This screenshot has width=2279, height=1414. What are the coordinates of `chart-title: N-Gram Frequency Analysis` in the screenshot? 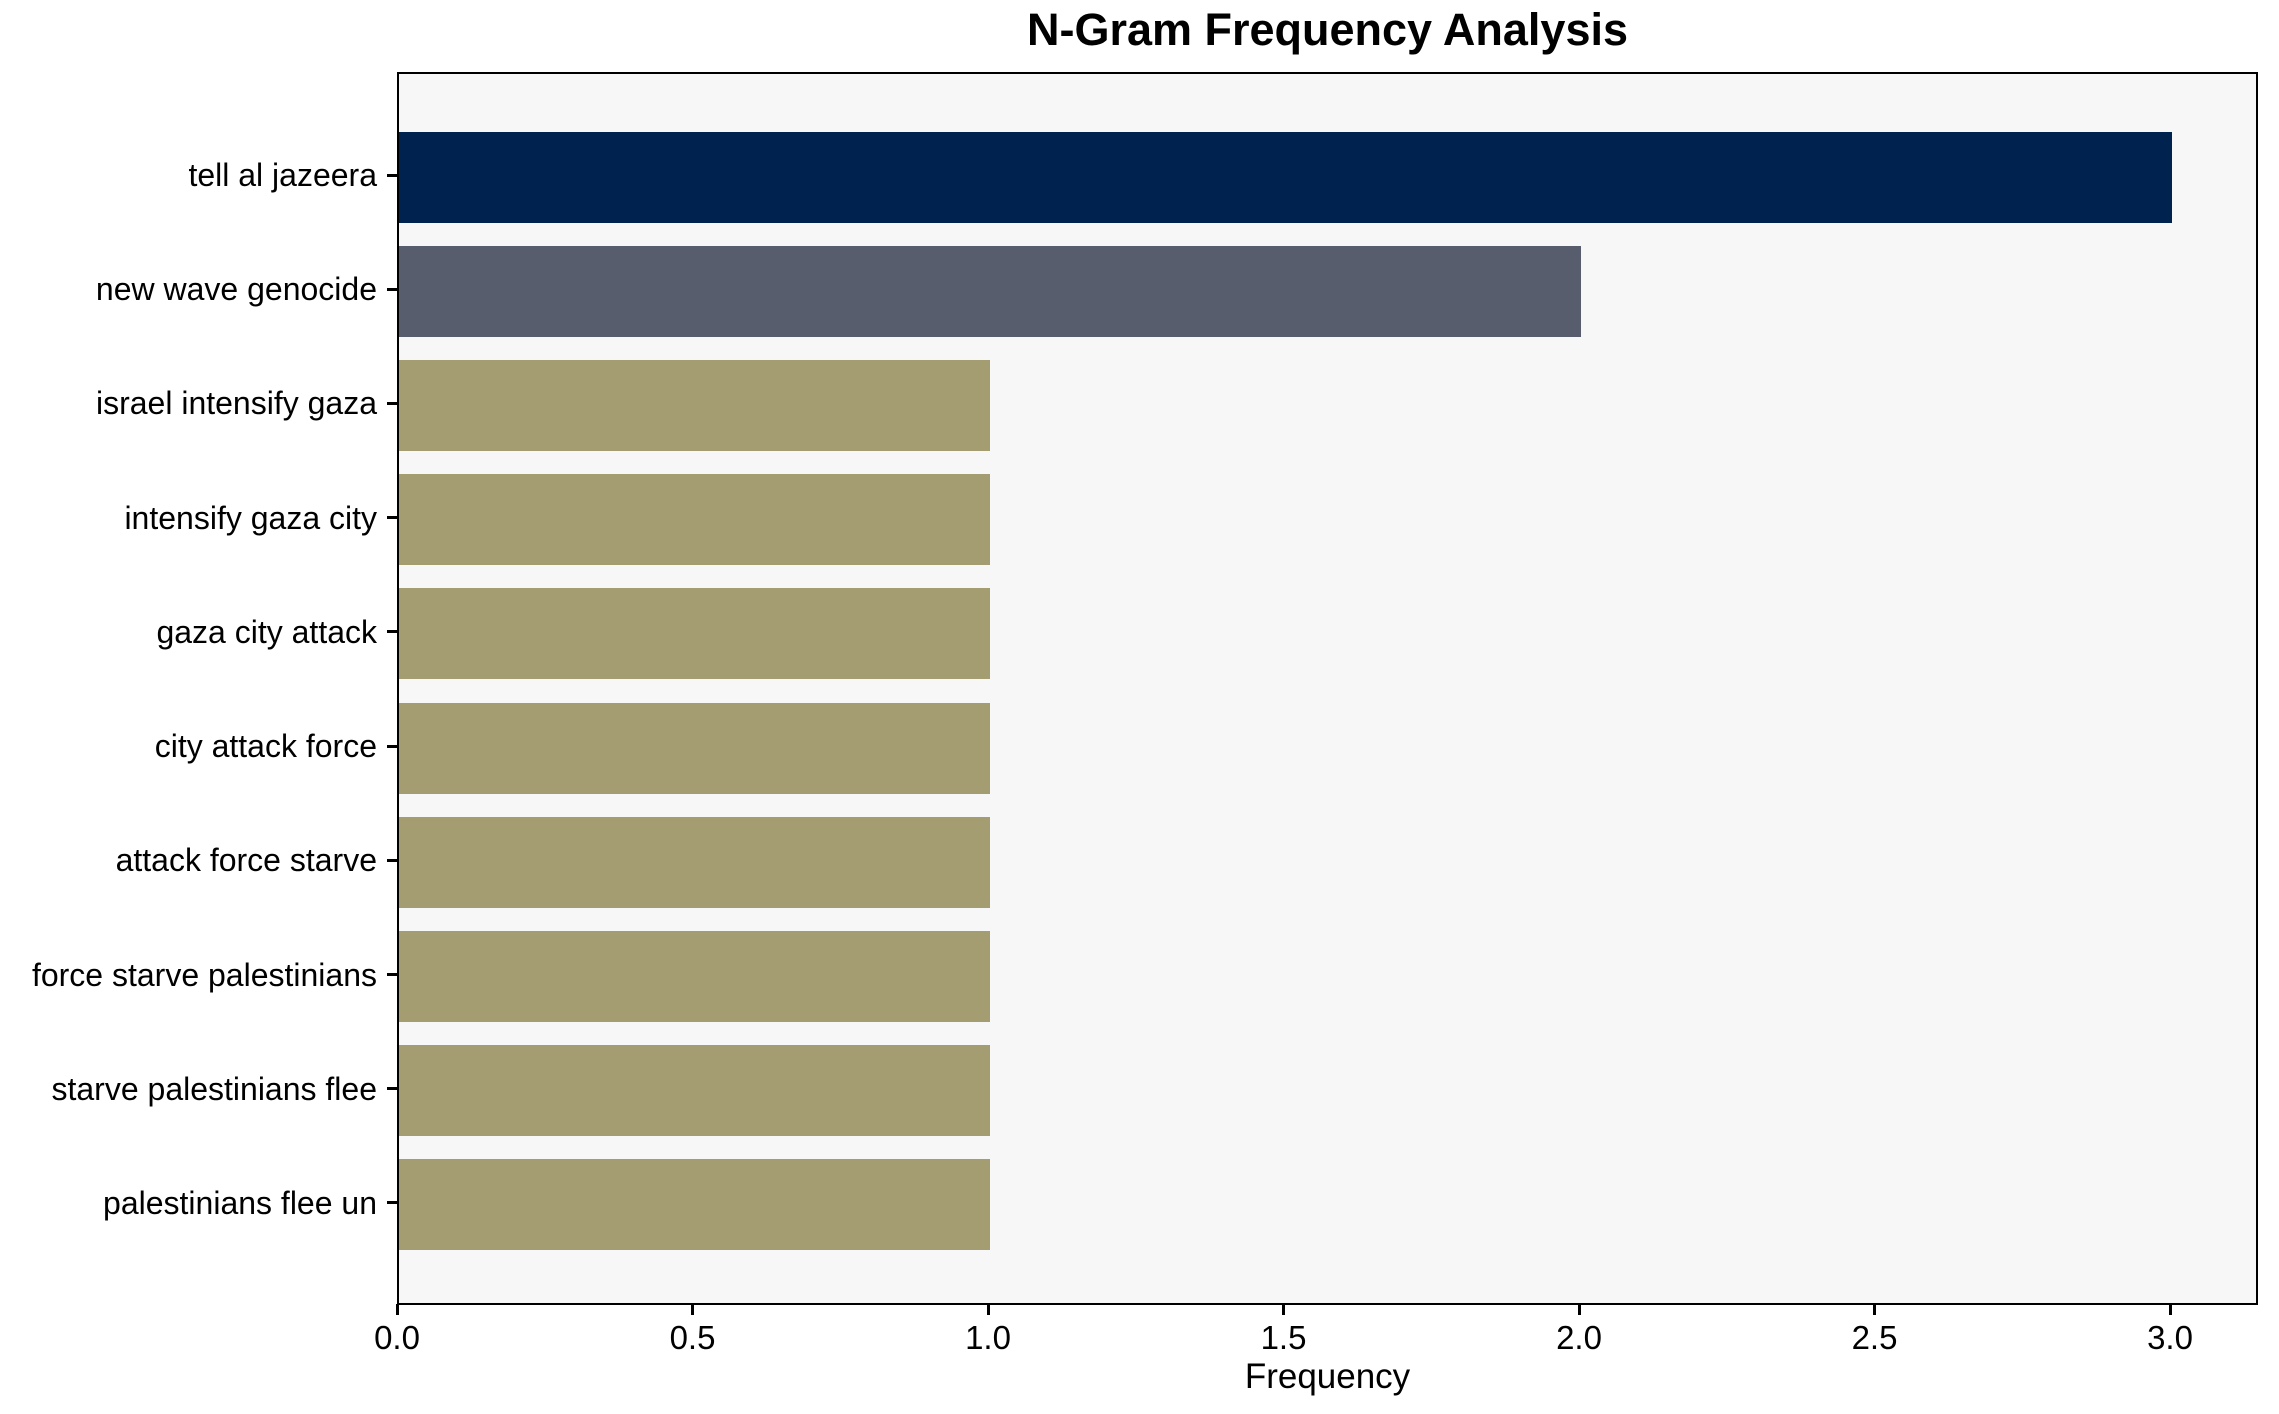 It's located at (1327, 29).